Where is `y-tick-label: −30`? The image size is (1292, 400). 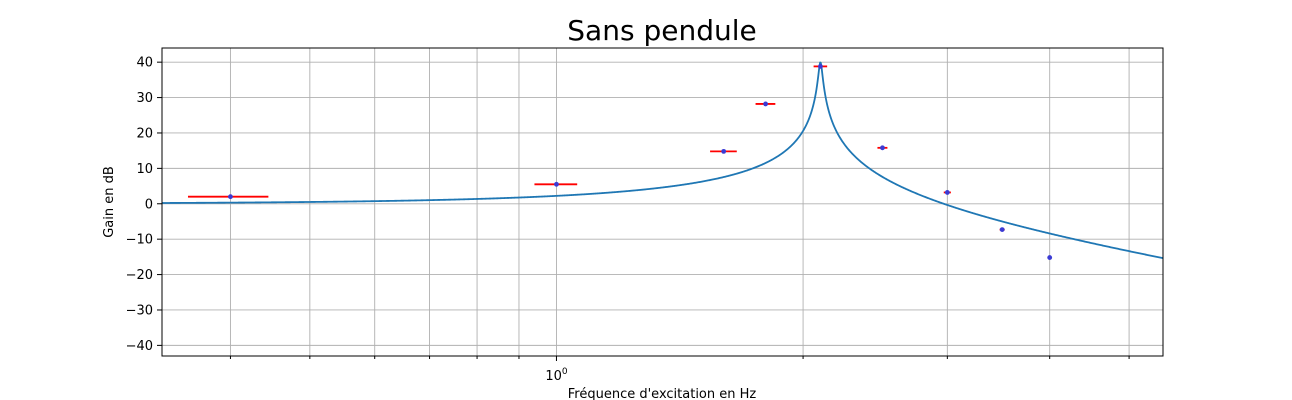
y-tick-label: −30 is located at coordinates (139, 310).